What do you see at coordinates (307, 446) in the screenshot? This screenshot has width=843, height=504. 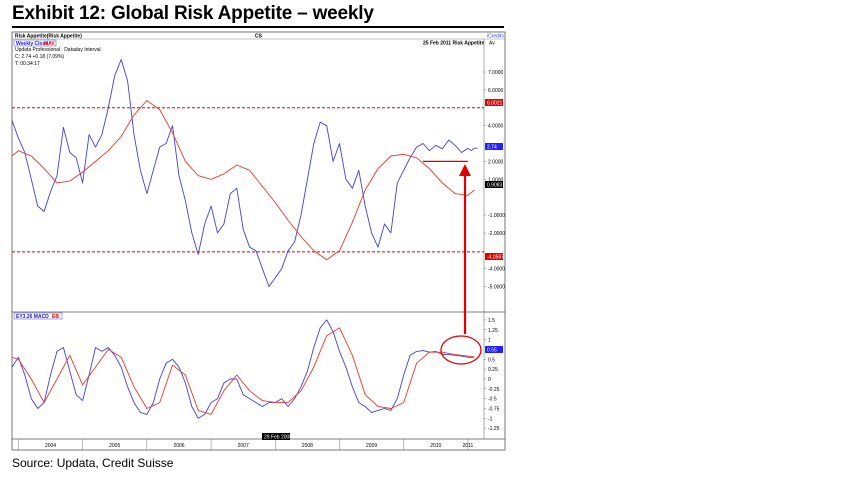 I see `x-tick-label: 2008` at bounding box center [307, 446].